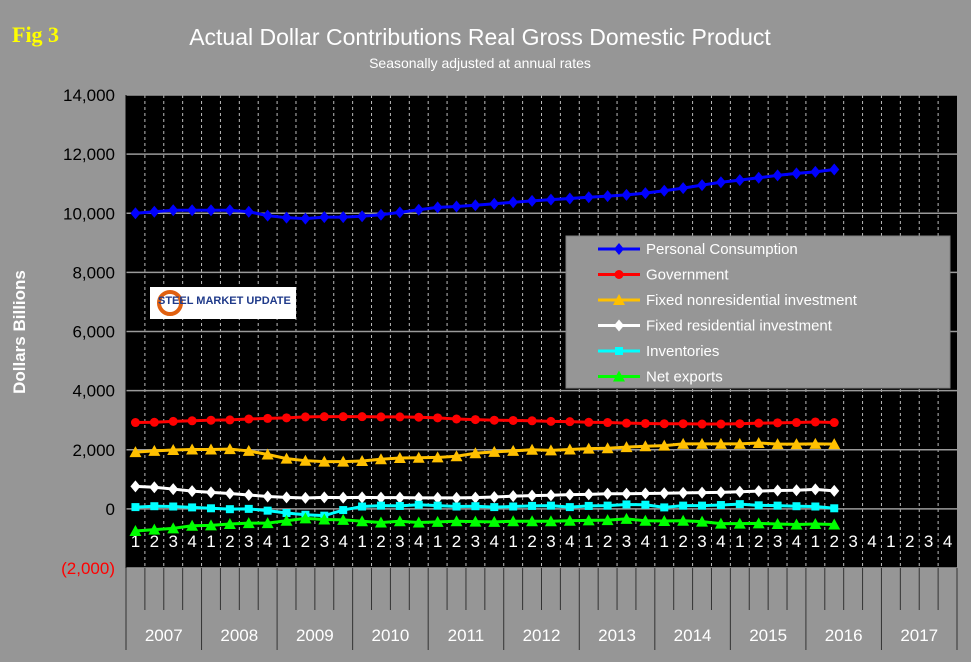  What do you see at coordinates (89, 95) in the screenshot?
I see `y-tick-label: 14,000` at bounding box center [89, 95].